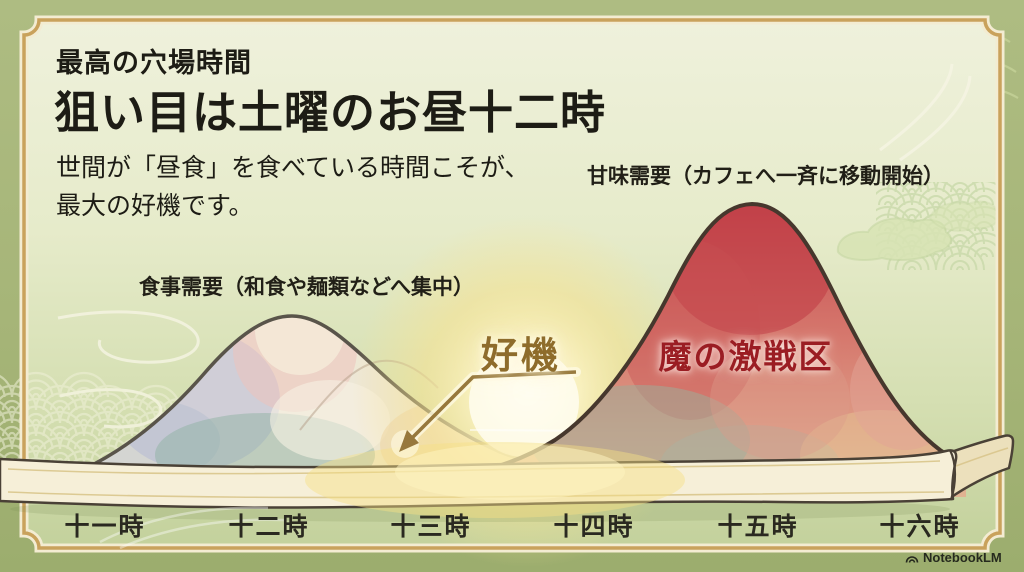 The height and width of the screenshot is (572, 1024). I want to click on intro-line-2: 最大の好機です。, so click(155, 206).